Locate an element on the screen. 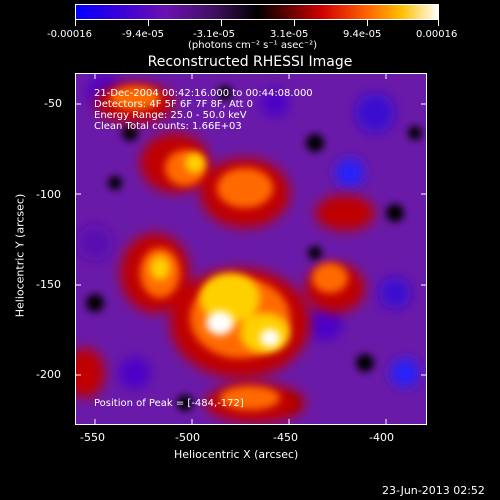 The height and width of the screenshot is (500, 500). y-tick-label: -50 is located at coordinates (53, 103).